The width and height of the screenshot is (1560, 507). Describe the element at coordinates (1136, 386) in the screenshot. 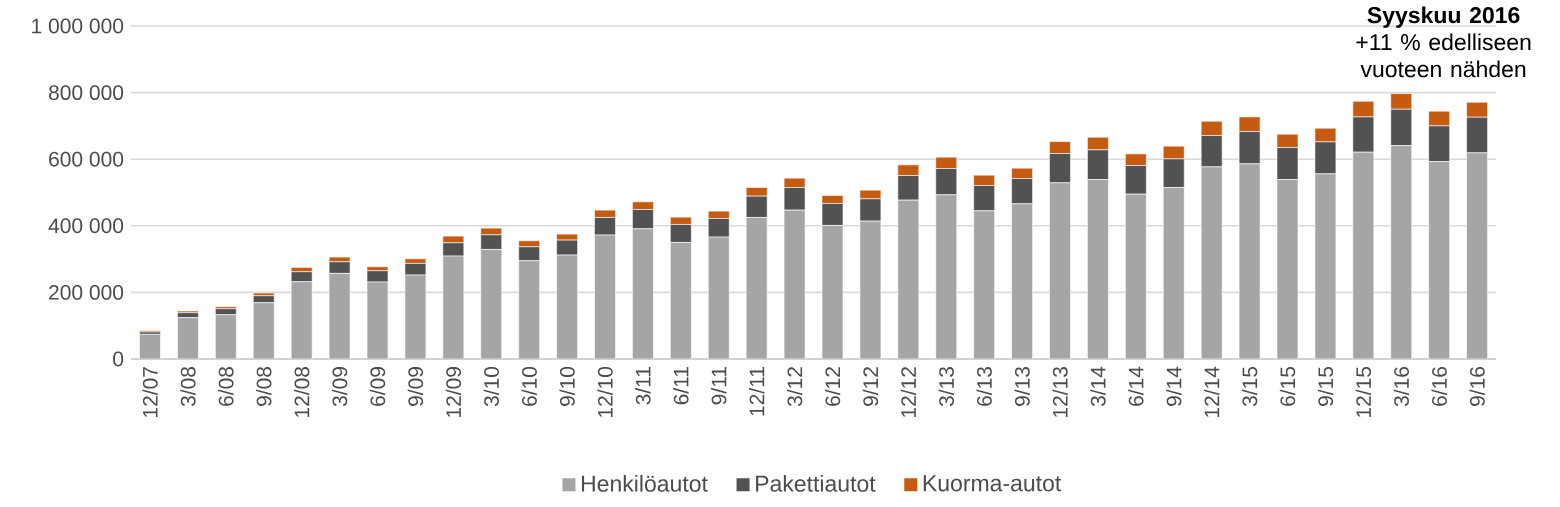

I see `x-tick-label: 6/14` at that location.